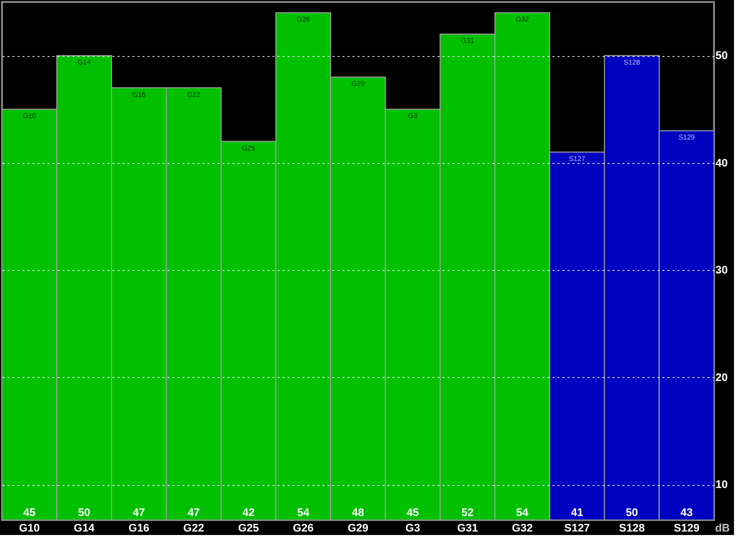 The height and width of the screenshot is (552, 750). What do you see at coordinates (467, 513) in the screenshot?
I see `data-label: 52` at bounding box center [467, 513].